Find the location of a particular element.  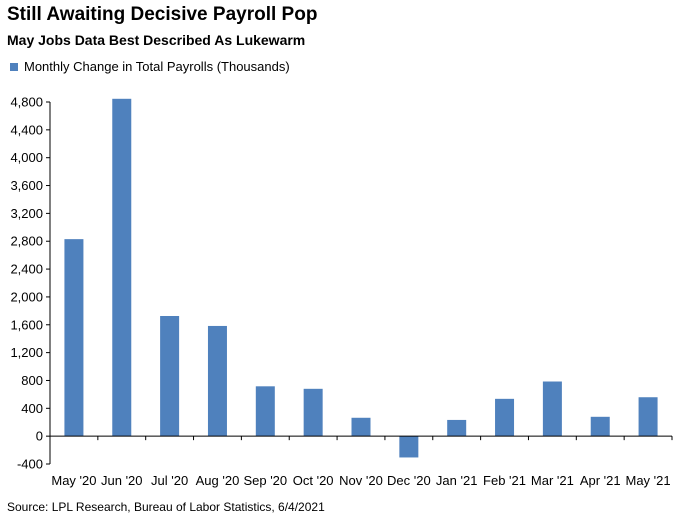

y-tick-label: 4,400 is located at coordinates (26, 129).